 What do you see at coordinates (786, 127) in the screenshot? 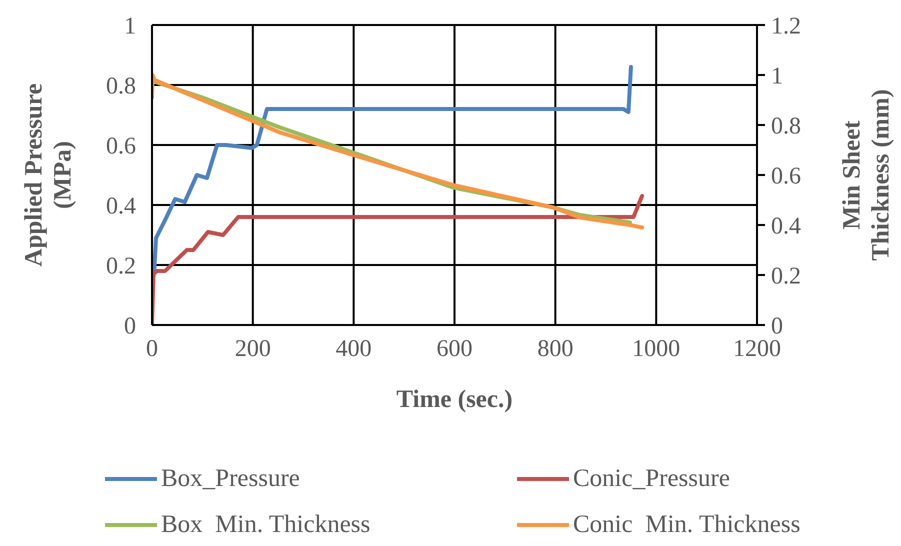
I see `y2-tick-label: 0.8` at bounding box center [786, 127].